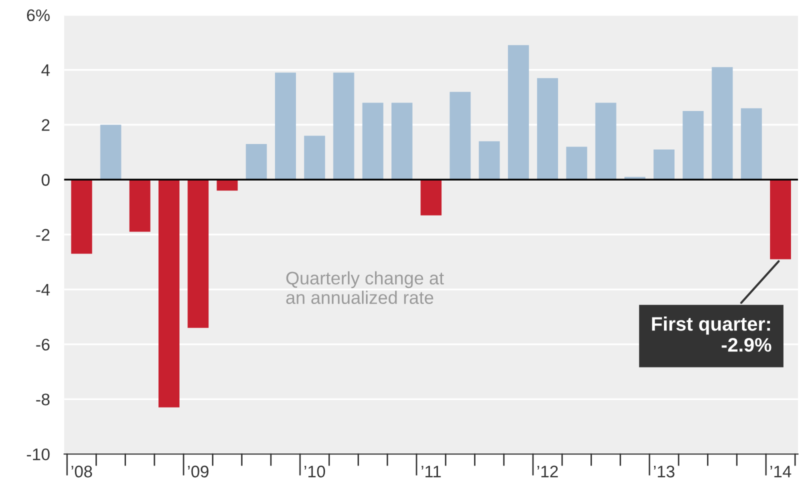 The image size is (802, 499). Describe the element at coordinates (431, 472) in the screenshot. I see `x-tick-label: ’11` at that location.